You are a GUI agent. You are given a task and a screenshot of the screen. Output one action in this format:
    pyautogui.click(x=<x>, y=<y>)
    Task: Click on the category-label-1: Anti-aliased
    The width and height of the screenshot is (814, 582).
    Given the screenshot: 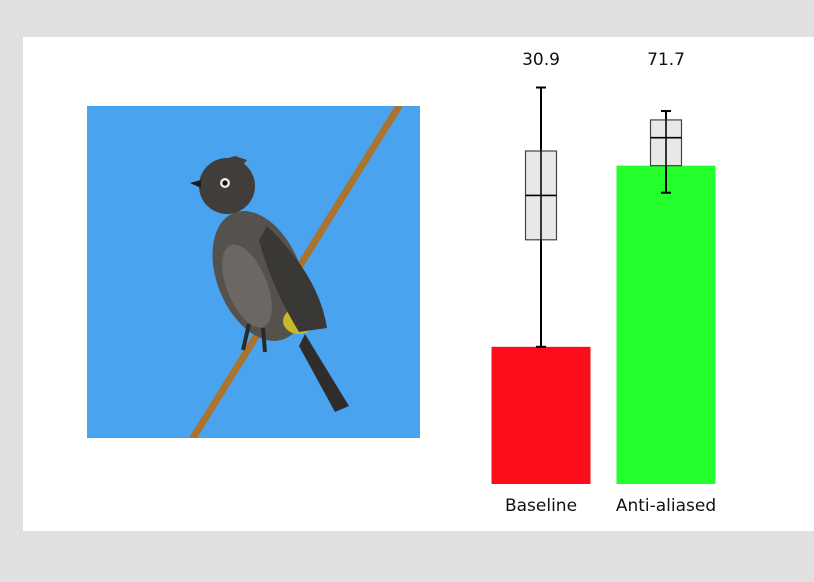 What is the action you would take?
    pyautogui.click(x=666, y=506)
    